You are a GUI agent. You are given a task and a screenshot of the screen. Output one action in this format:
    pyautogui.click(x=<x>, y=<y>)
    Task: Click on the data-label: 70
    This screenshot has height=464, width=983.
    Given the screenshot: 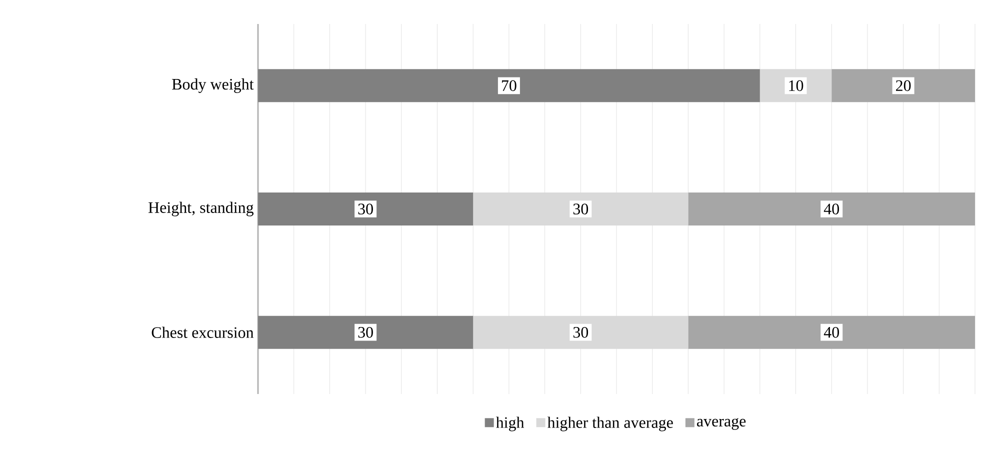 What is the action you would take?
    pyautogui.click(x=509, y=86)
    